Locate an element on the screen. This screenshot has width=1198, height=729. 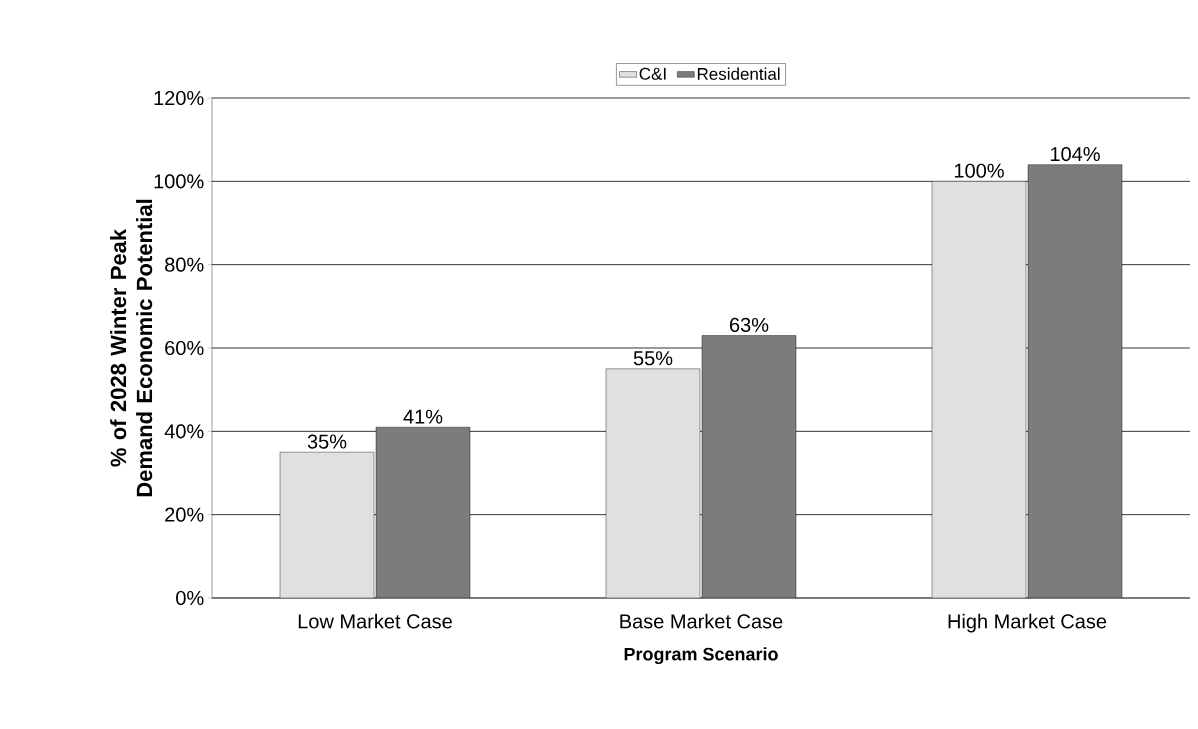
y-tick-label: 60% is located at coordinates (184, 348).